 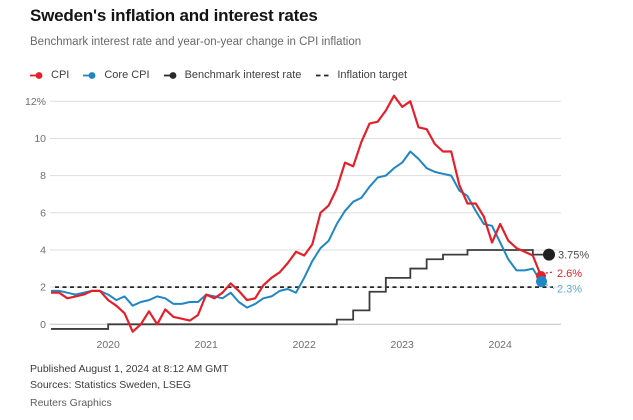 What do you see at coordinates (35, 102) in the screenshot?
I see `y-tick-label-12: 12%` at bounding box center [35, 102].